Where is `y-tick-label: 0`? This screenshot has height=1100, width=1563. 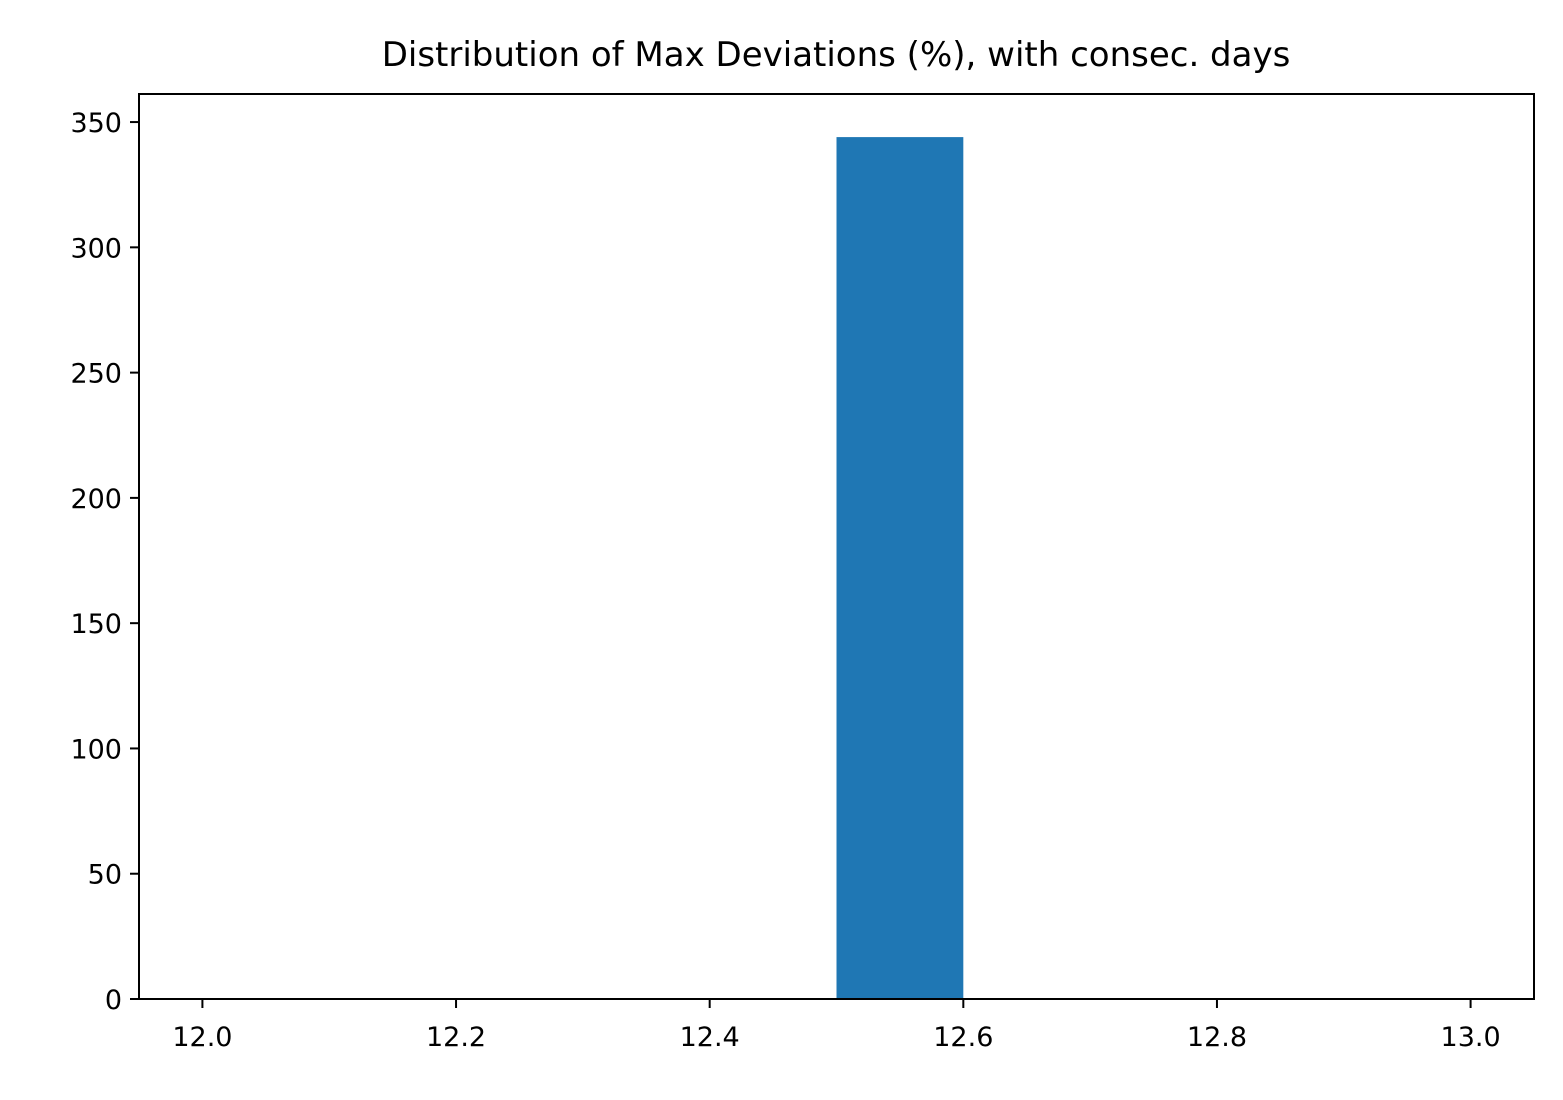 y-tick-label: 0 is located at coordinates (113, 1000).